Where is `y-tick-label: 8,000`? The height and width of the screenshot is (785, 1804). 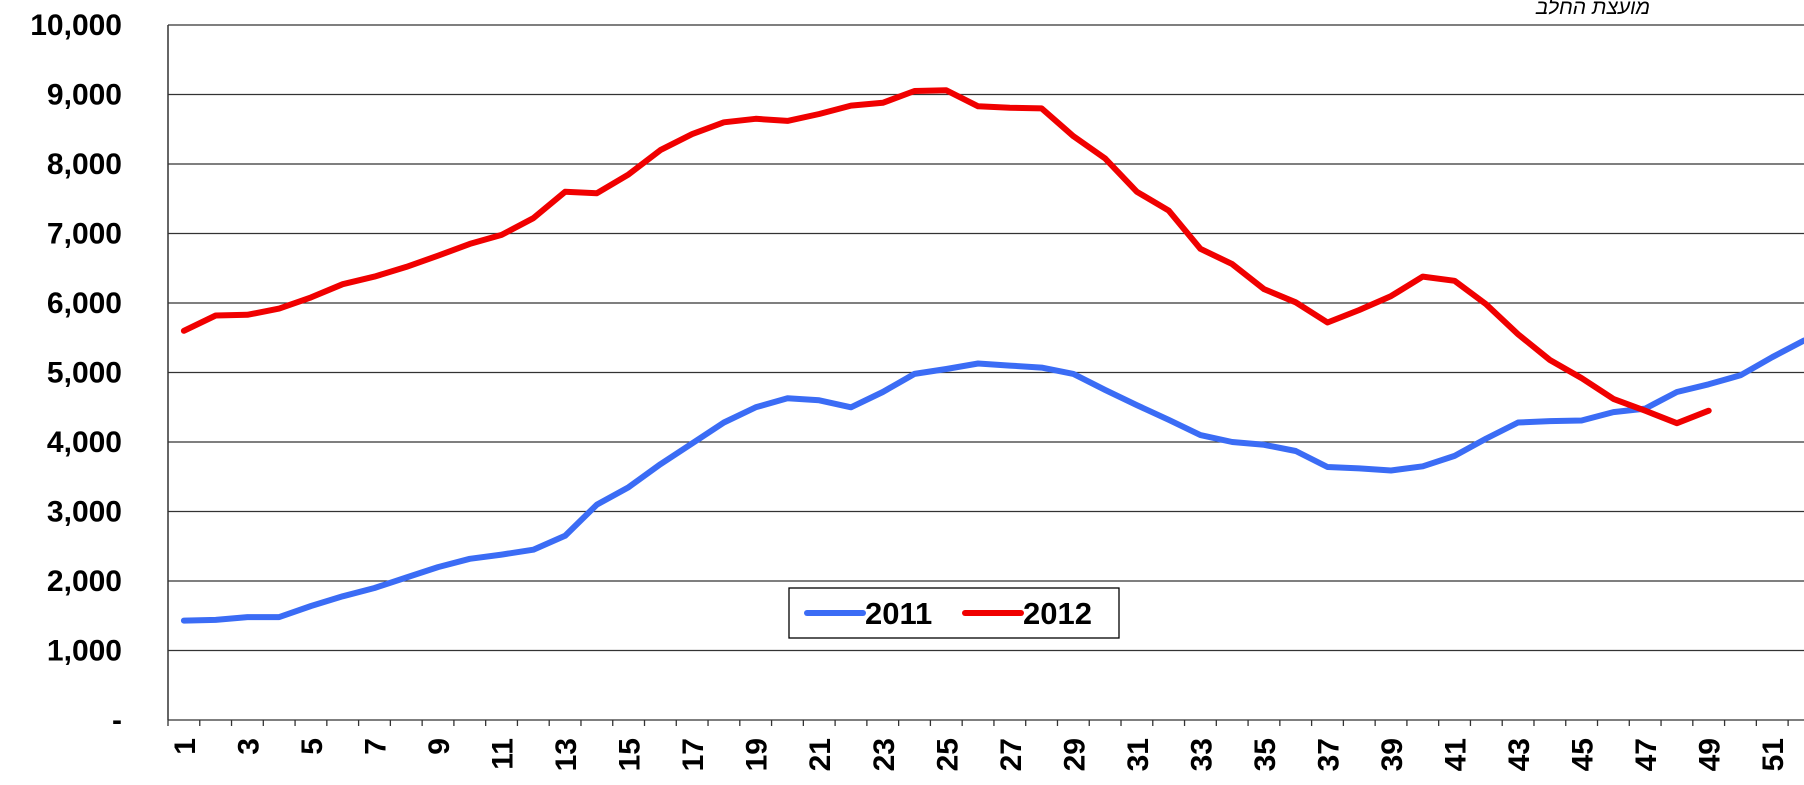 y-tick-label: 8,000 is located at coordinates (84, 164).